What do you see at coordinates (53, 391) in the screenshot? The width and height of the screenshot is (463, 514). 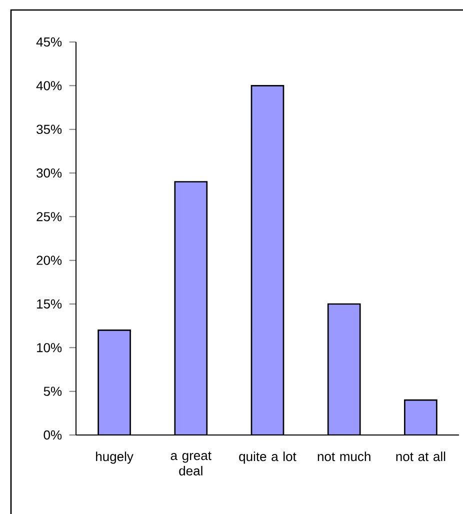 I see `y-tick-label: 5%` at bounding box center [53, 391].